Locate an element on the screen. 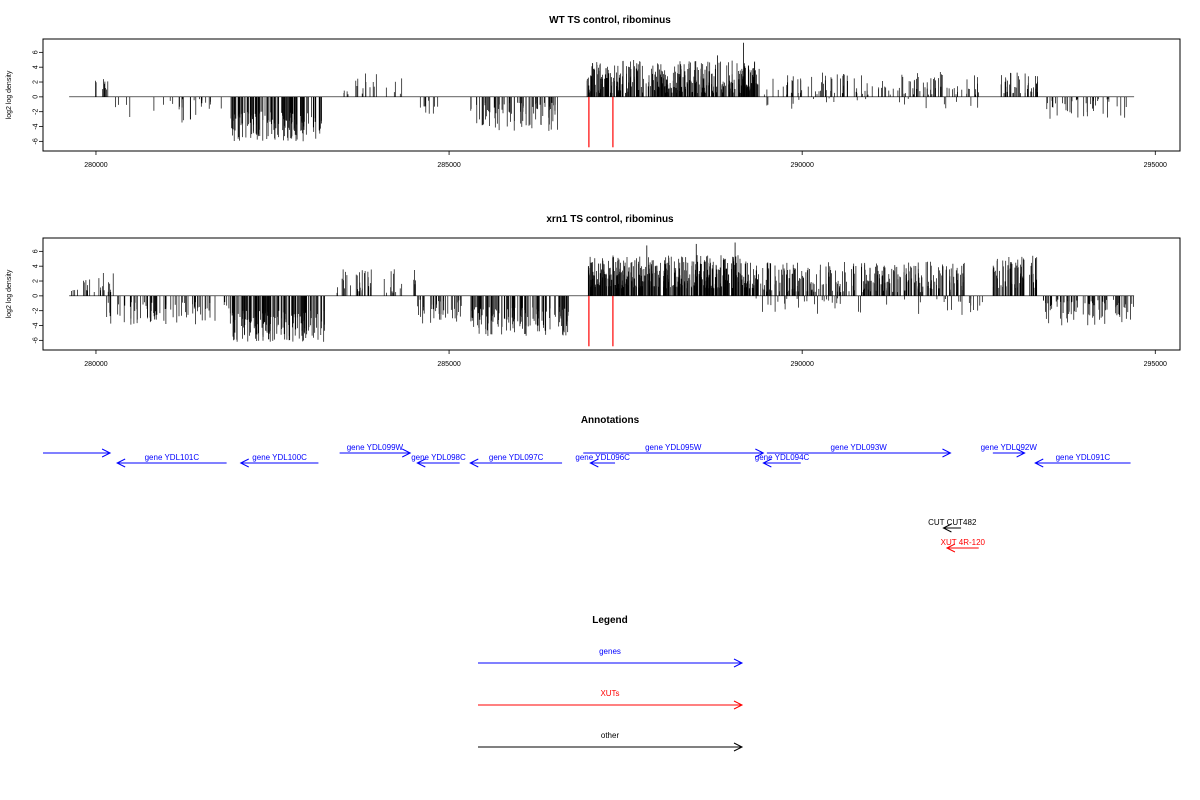  annotation-feature: gene YDL091C is located at coordinates (1082, 460).